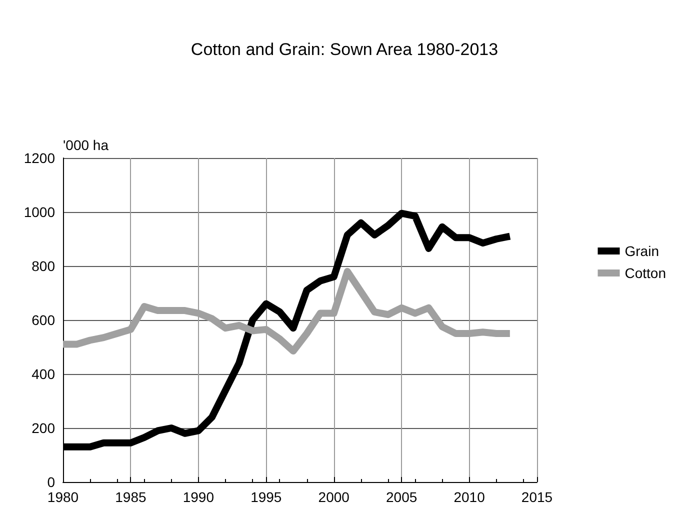 The width and height of the screenshot is (689, 524). Describe the element at coordinates (86, 145) in the screenshot. I see `y-axis-title: '000 ha` at that location.